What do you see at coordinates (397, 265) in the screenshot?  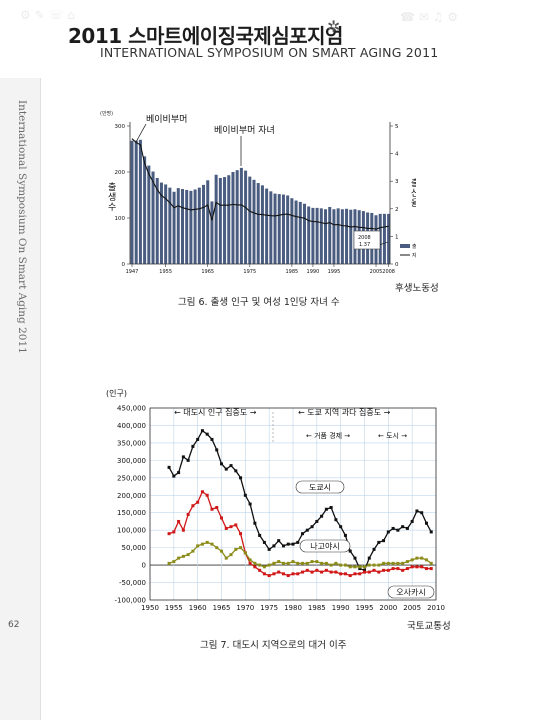 I see `right-tick-label: 0` at bounding box center [397, 265].